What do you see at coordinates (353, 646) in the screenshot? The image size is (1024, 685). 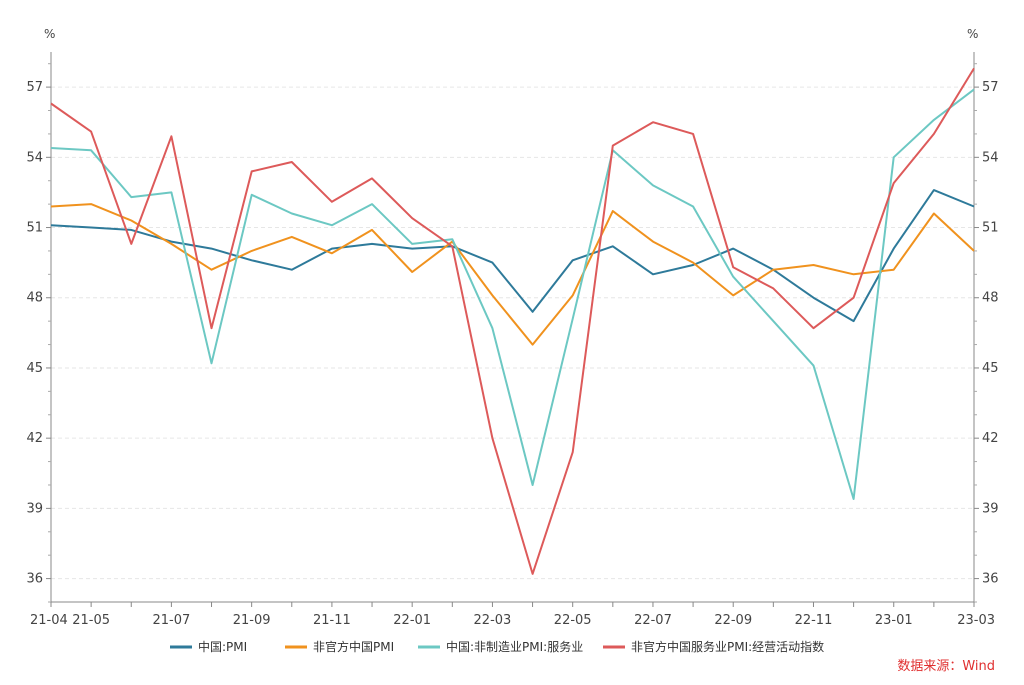 I see `legend-label: 非官方中国PMI` at bounding box center [353, 646].